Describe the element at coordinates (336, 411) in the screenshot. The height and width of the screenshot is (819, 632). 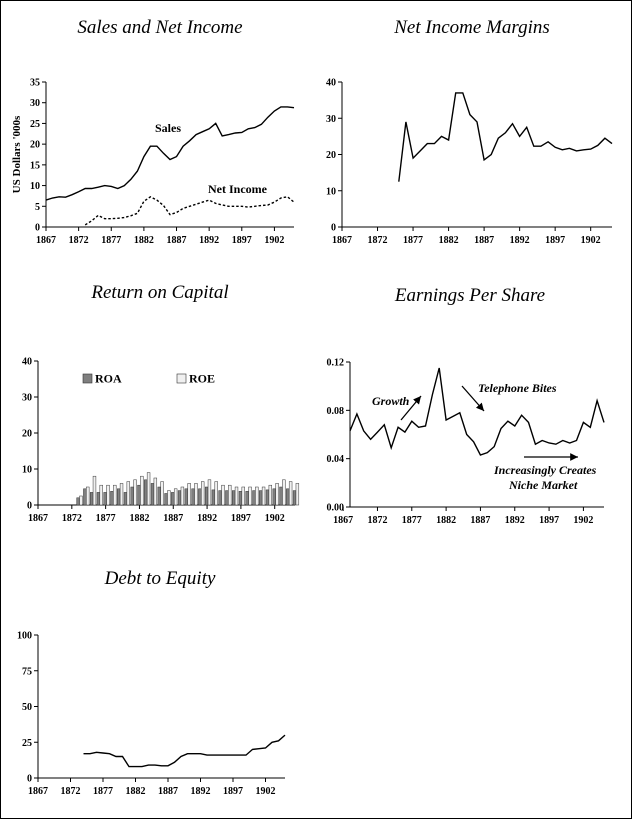
I see `y-tick-label: 0.08` at that location.